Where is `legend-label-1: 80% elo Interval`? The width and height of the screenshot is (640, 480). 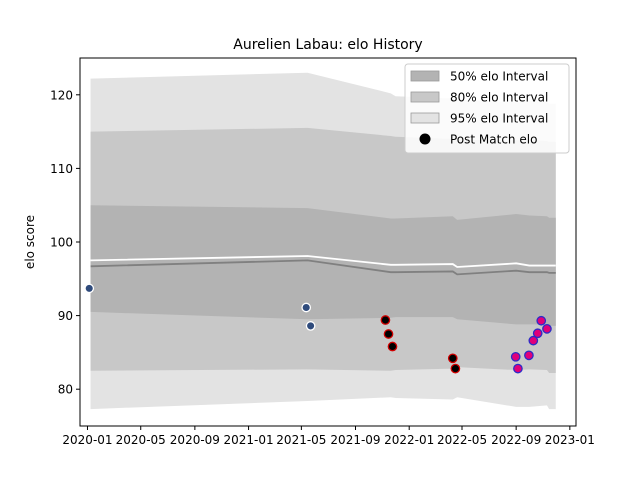
legend-label-1: 80% elo Interval is located at coordinates (499, 98).